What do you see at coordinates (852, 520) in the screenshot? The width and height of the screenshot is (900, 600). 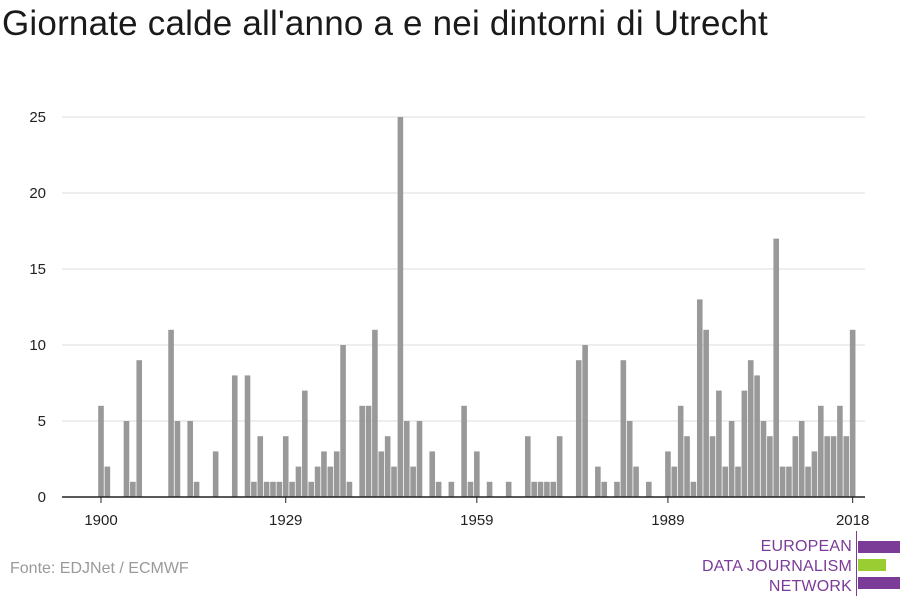 I see `x-tick-label: 2018` at bounding box center [852, 520].